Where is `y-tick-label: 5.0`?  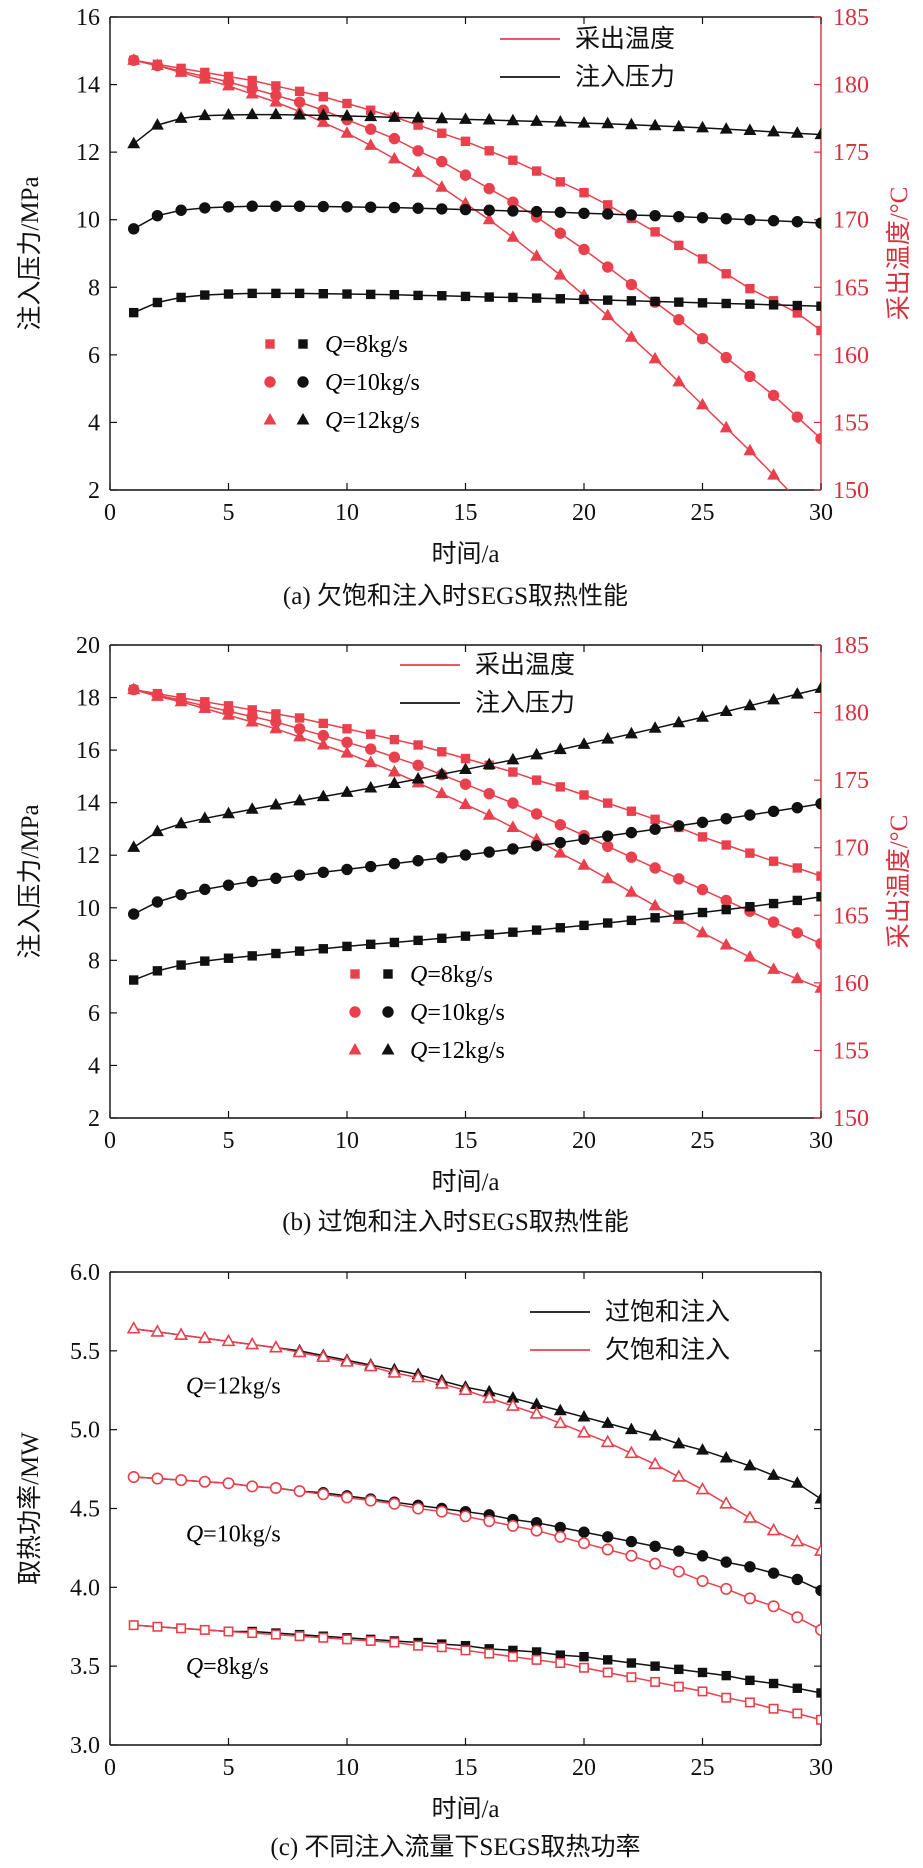 y-tick-label: 5.0 is located at coordinates (85, 1431).